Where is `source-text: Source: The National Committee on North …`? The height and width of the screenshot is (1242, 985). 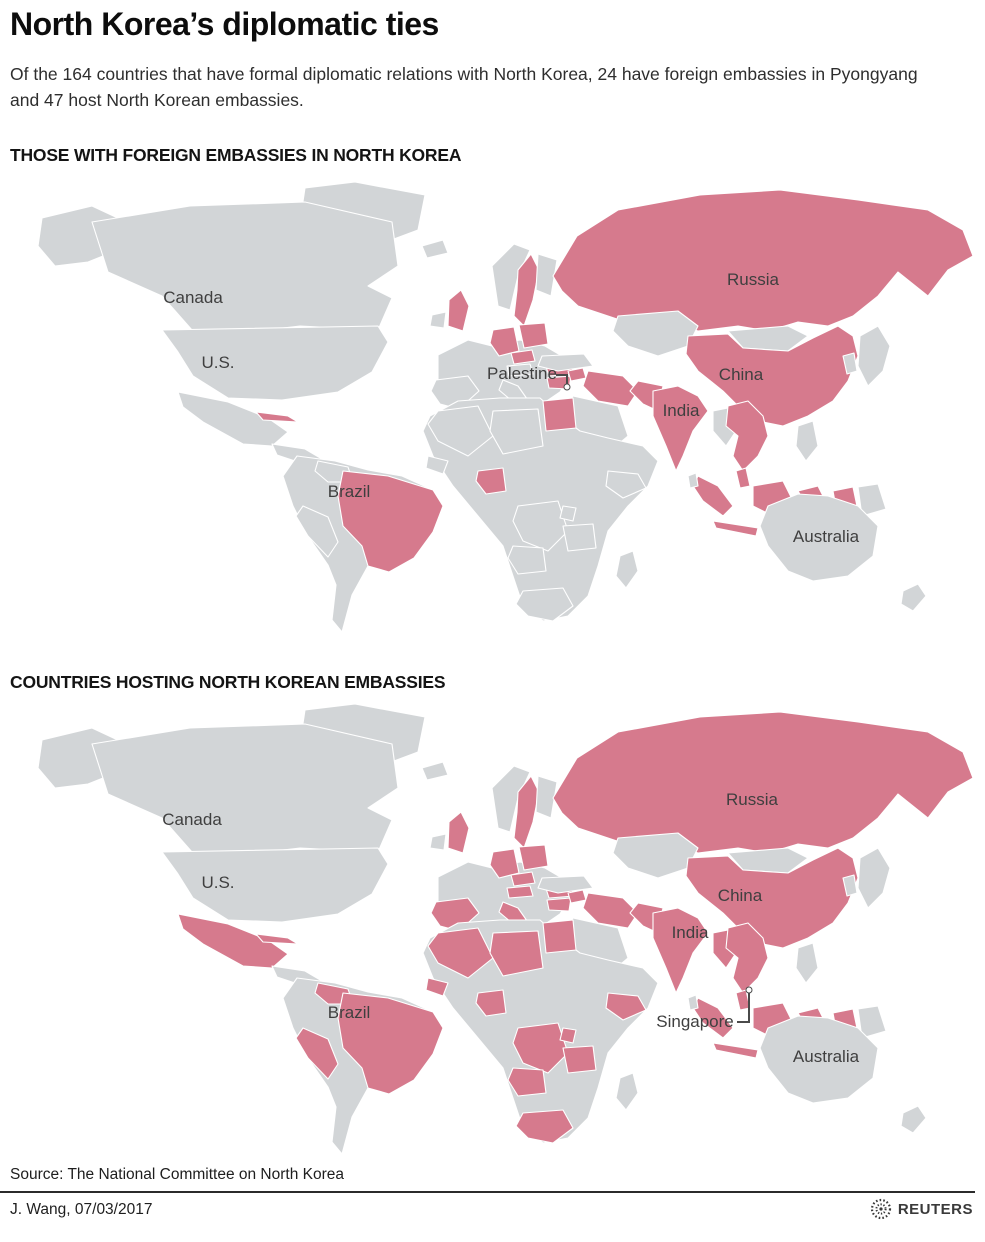 source-text: Source: The National Committee on North … is located at coordinates (177, 1174).